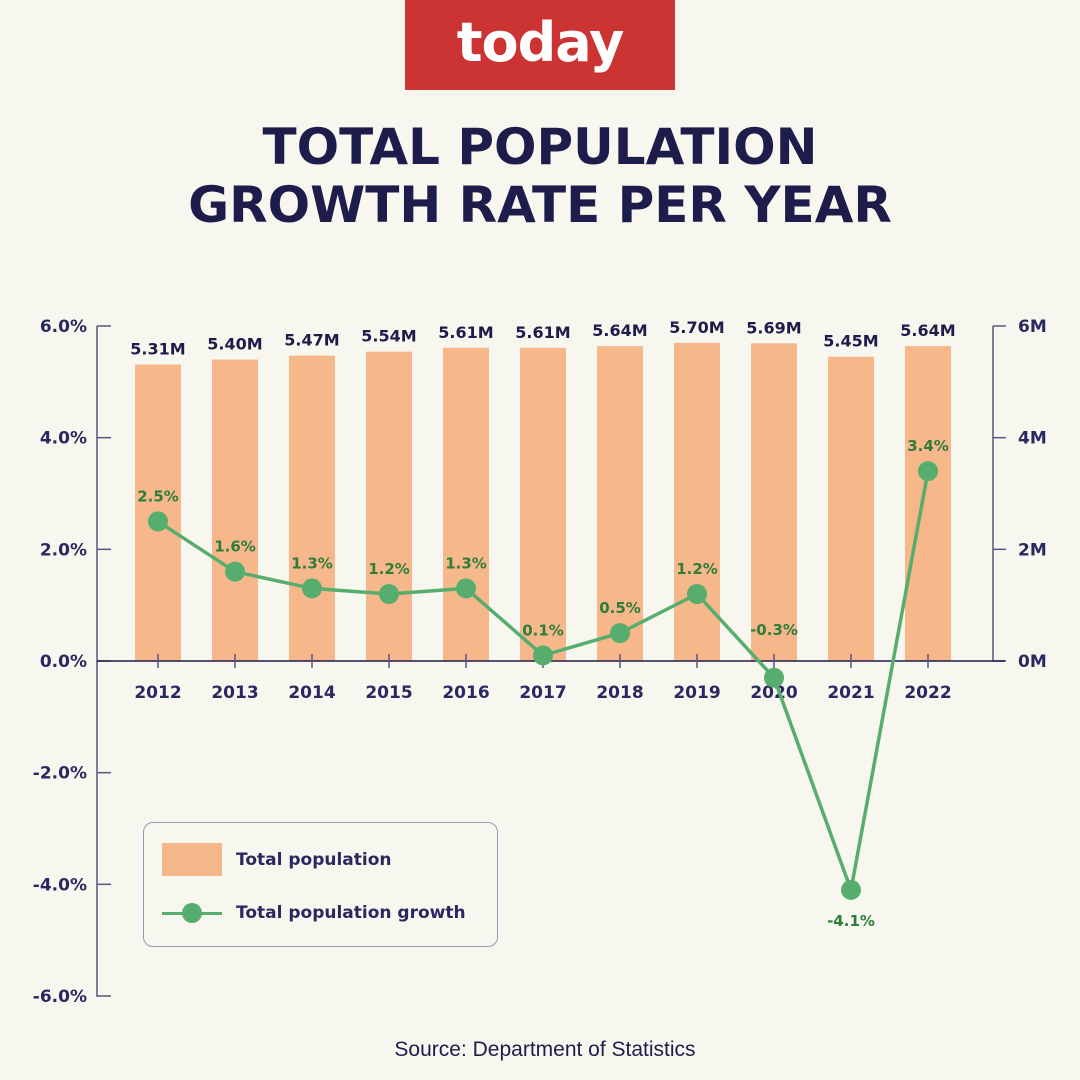  What do you see at coordinates (540, 147) in the screenshot?
I see `title-line-1: TOTAL POPULATION` at bounding box center [540, 147].